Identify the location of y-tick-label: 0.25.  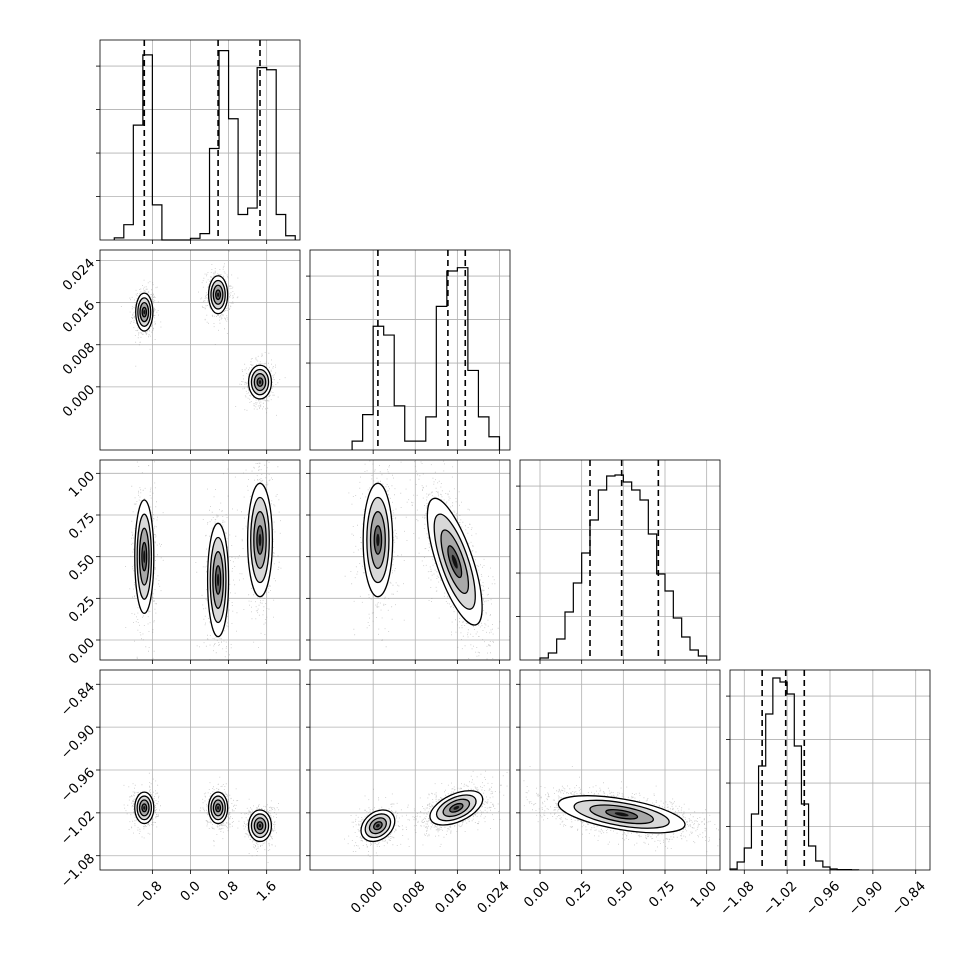
(82, 609).